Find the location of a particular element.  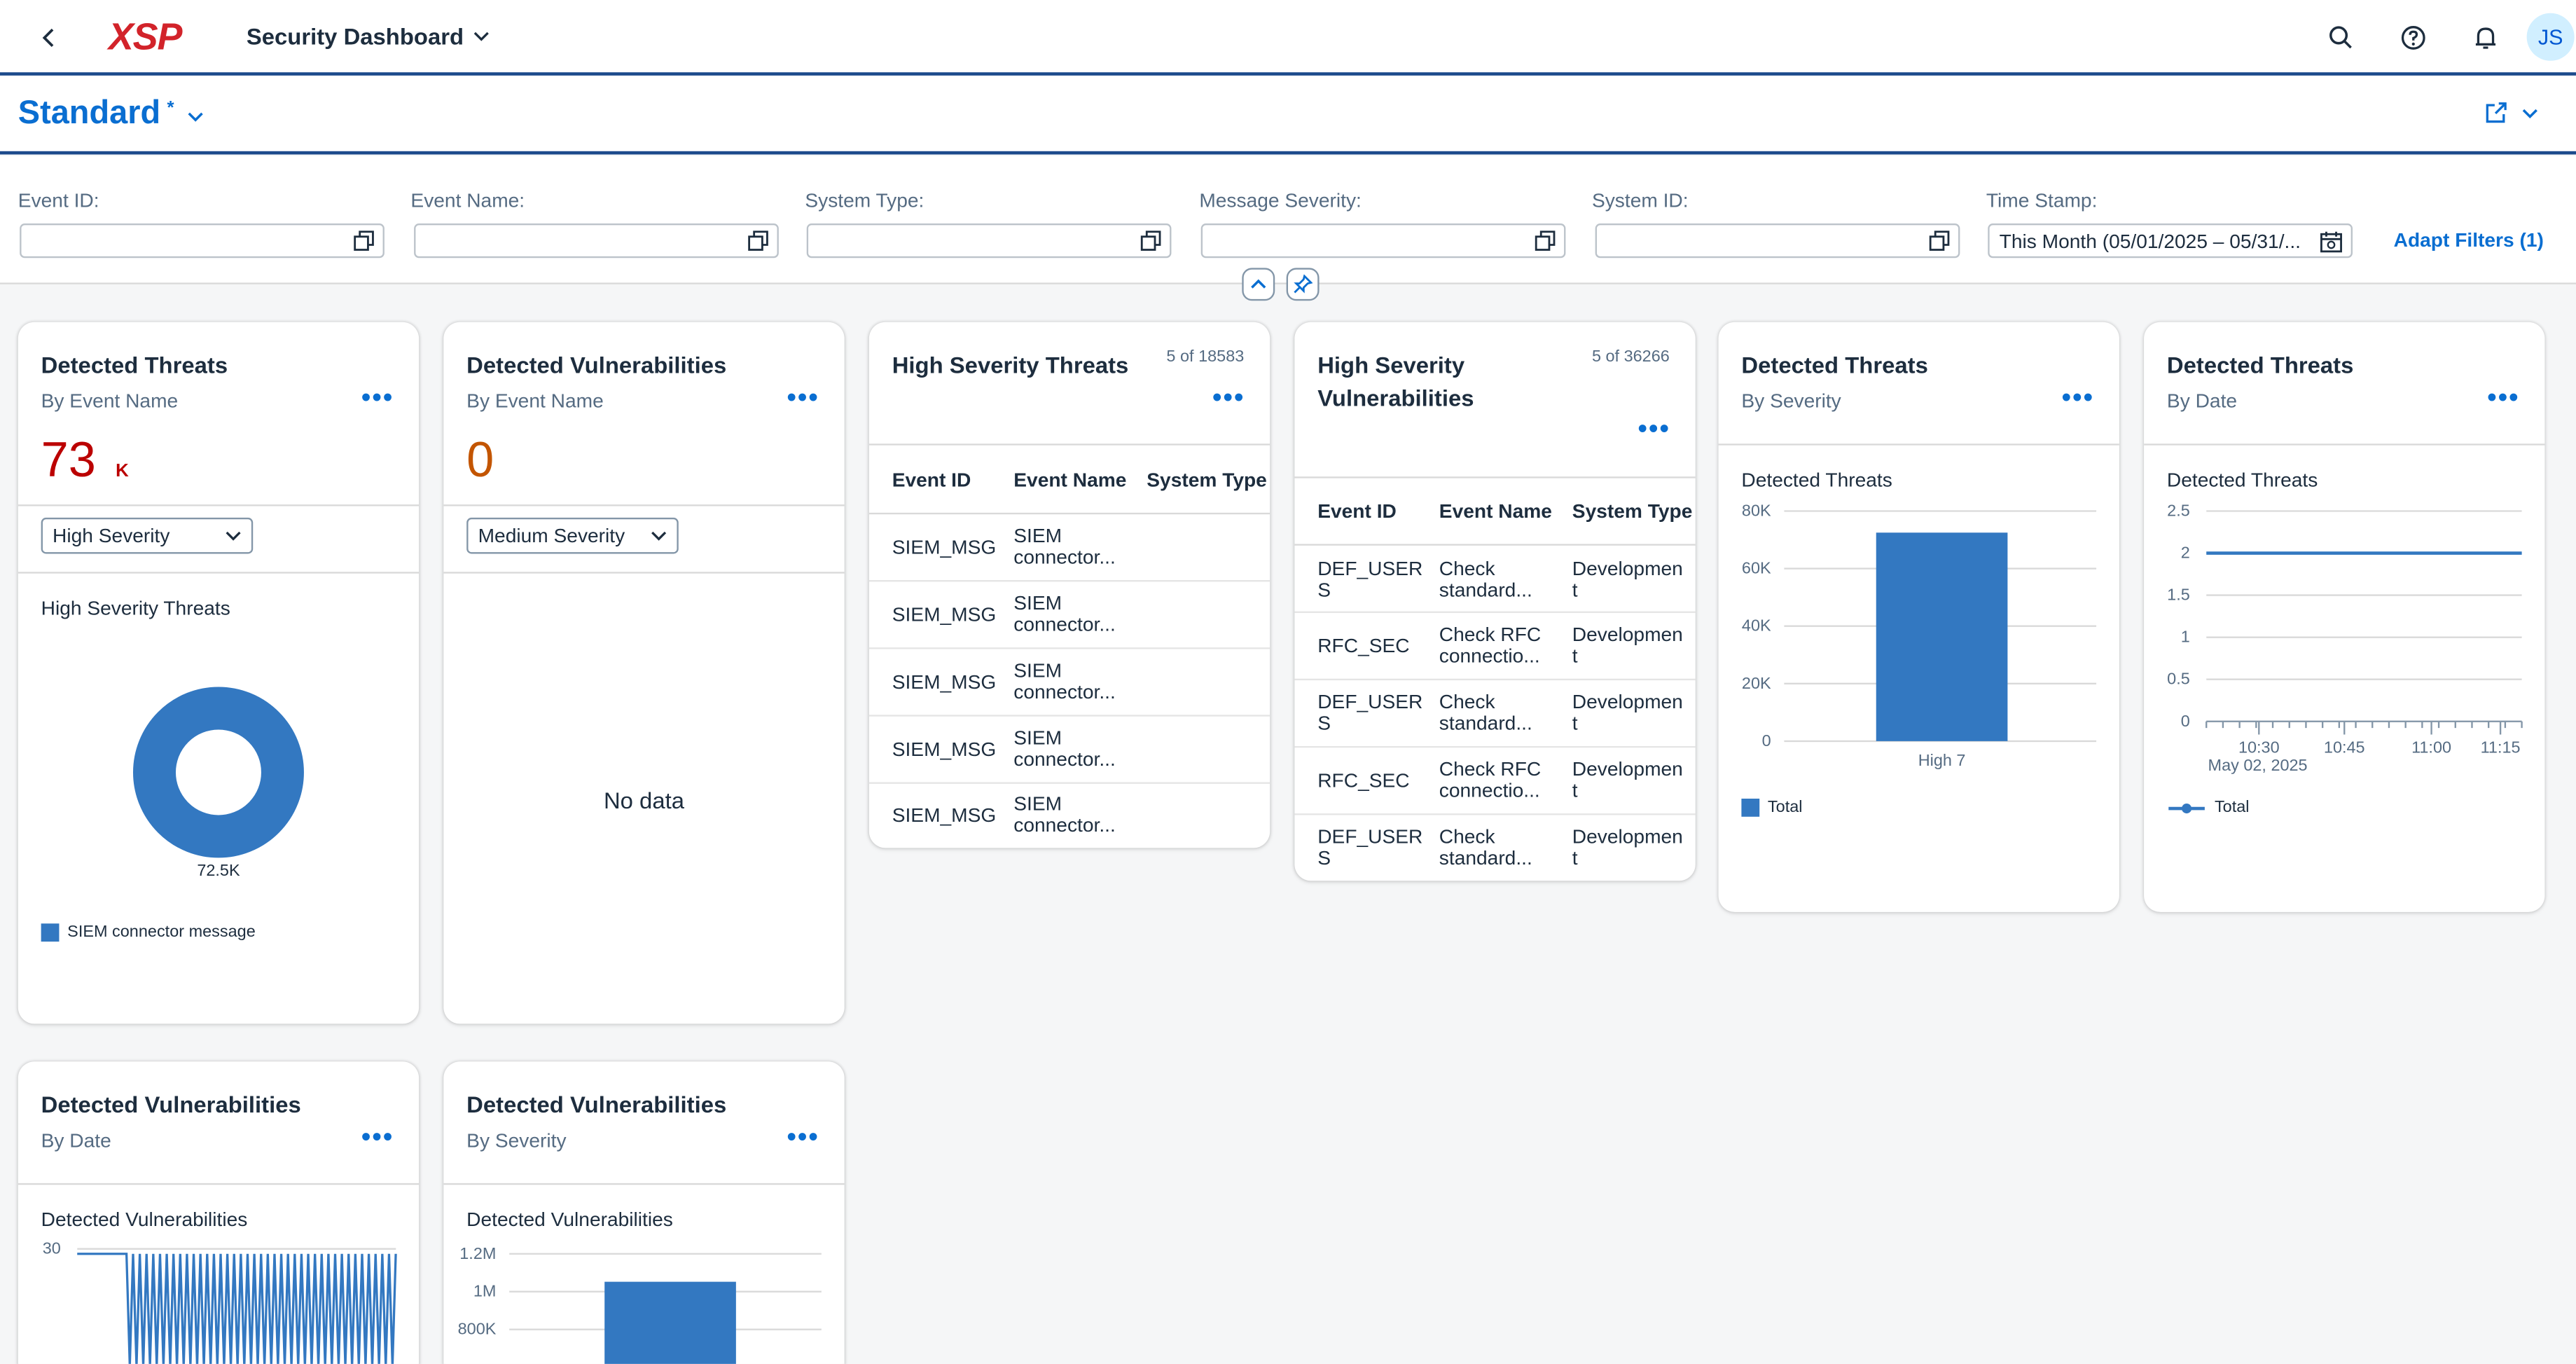

donut-slice-siem-connector is located at coordinates (218, 772).